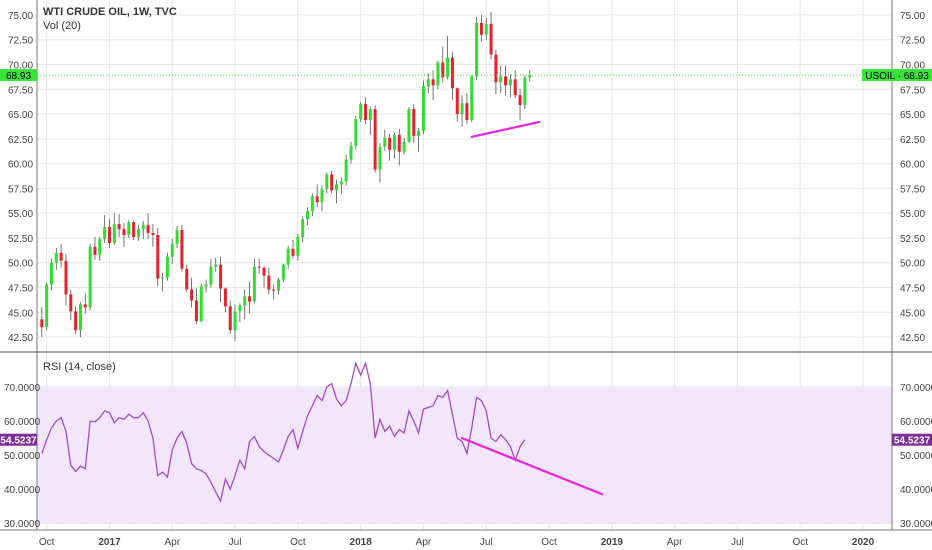  I want to click on rsi-line, so click(283, 432).